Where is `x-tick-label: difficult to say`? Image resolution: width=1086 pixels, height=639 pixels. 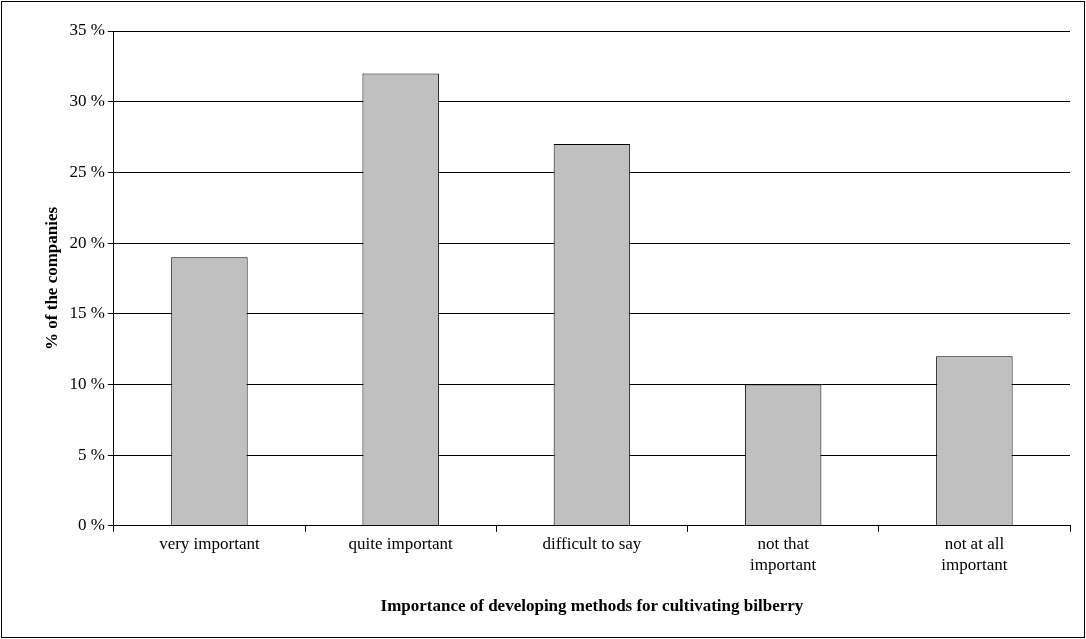
x-tick-label: difficult to say is located at coordinates (592, 544).